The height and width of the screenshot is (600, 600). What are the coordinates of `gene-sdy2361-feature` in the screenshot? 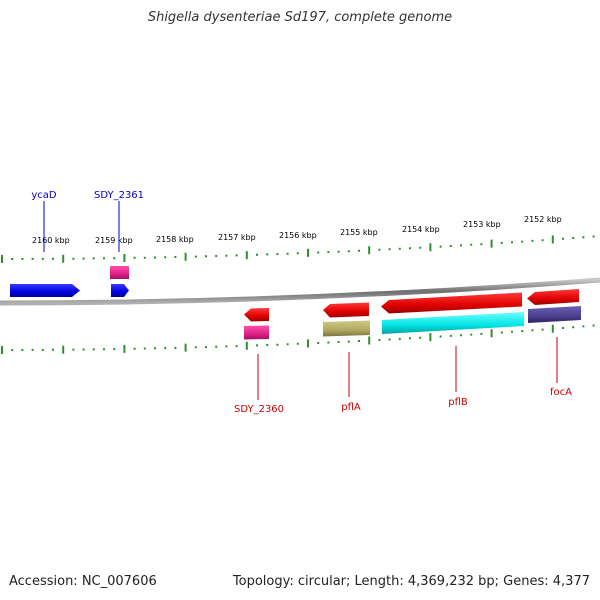 It's located at (119, 272).